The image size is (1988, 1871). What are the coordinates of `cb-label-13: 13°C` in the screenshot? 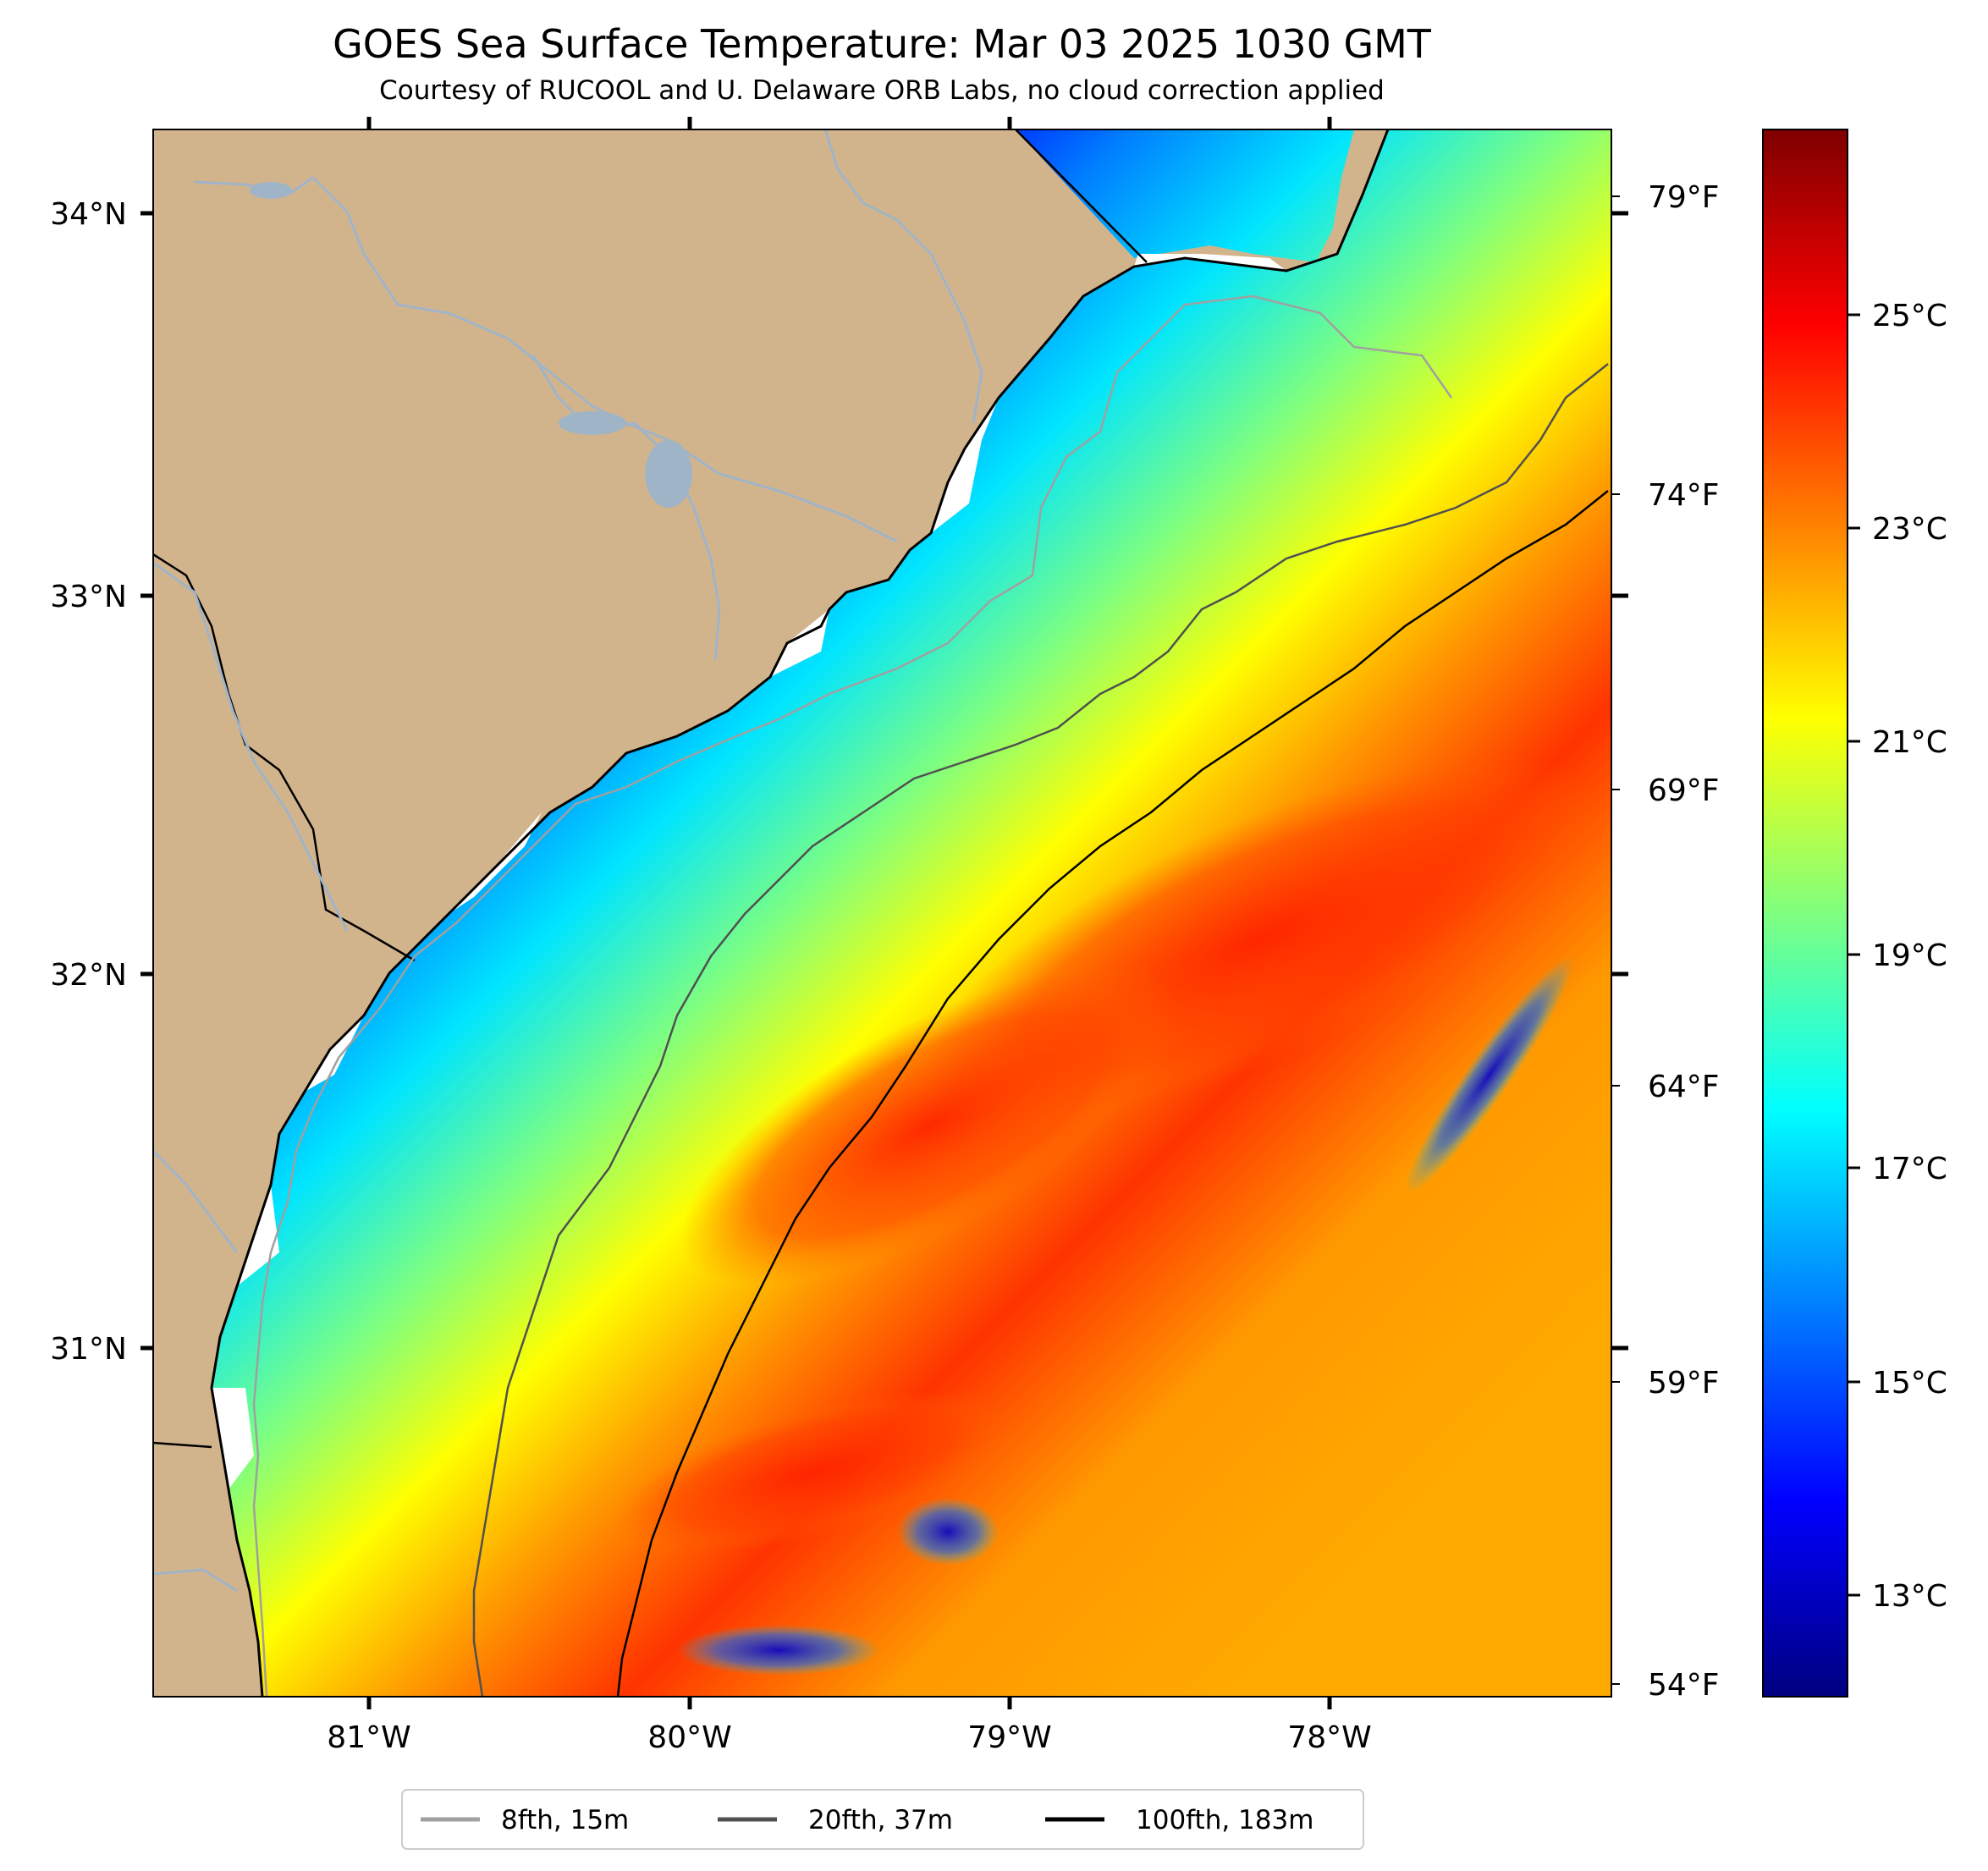 It's located at (1909, 1597).